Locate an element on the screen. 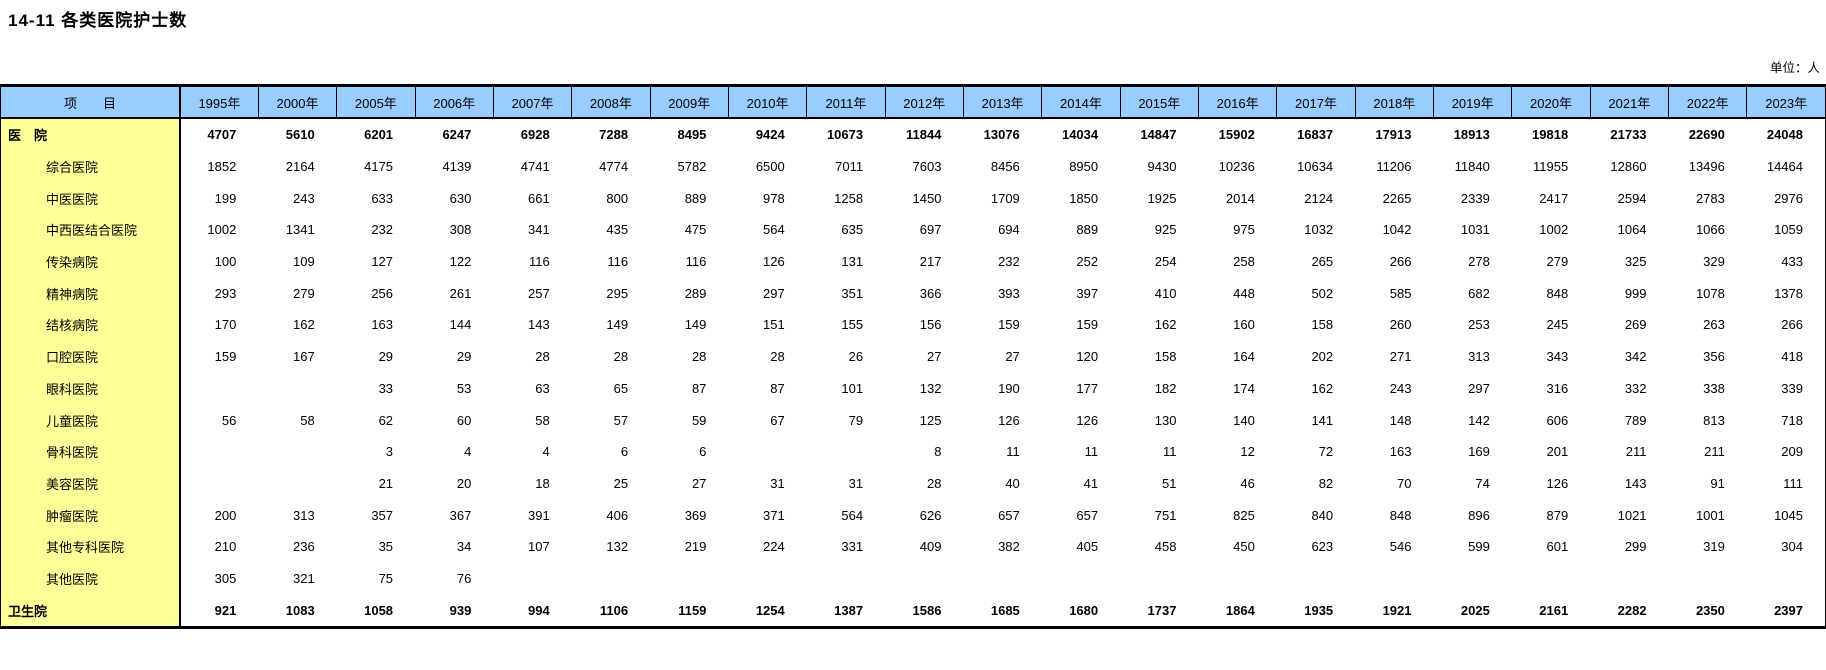 The image size is (1826, 670). value-cell: 2282 is located at coordinates (1629, 611).